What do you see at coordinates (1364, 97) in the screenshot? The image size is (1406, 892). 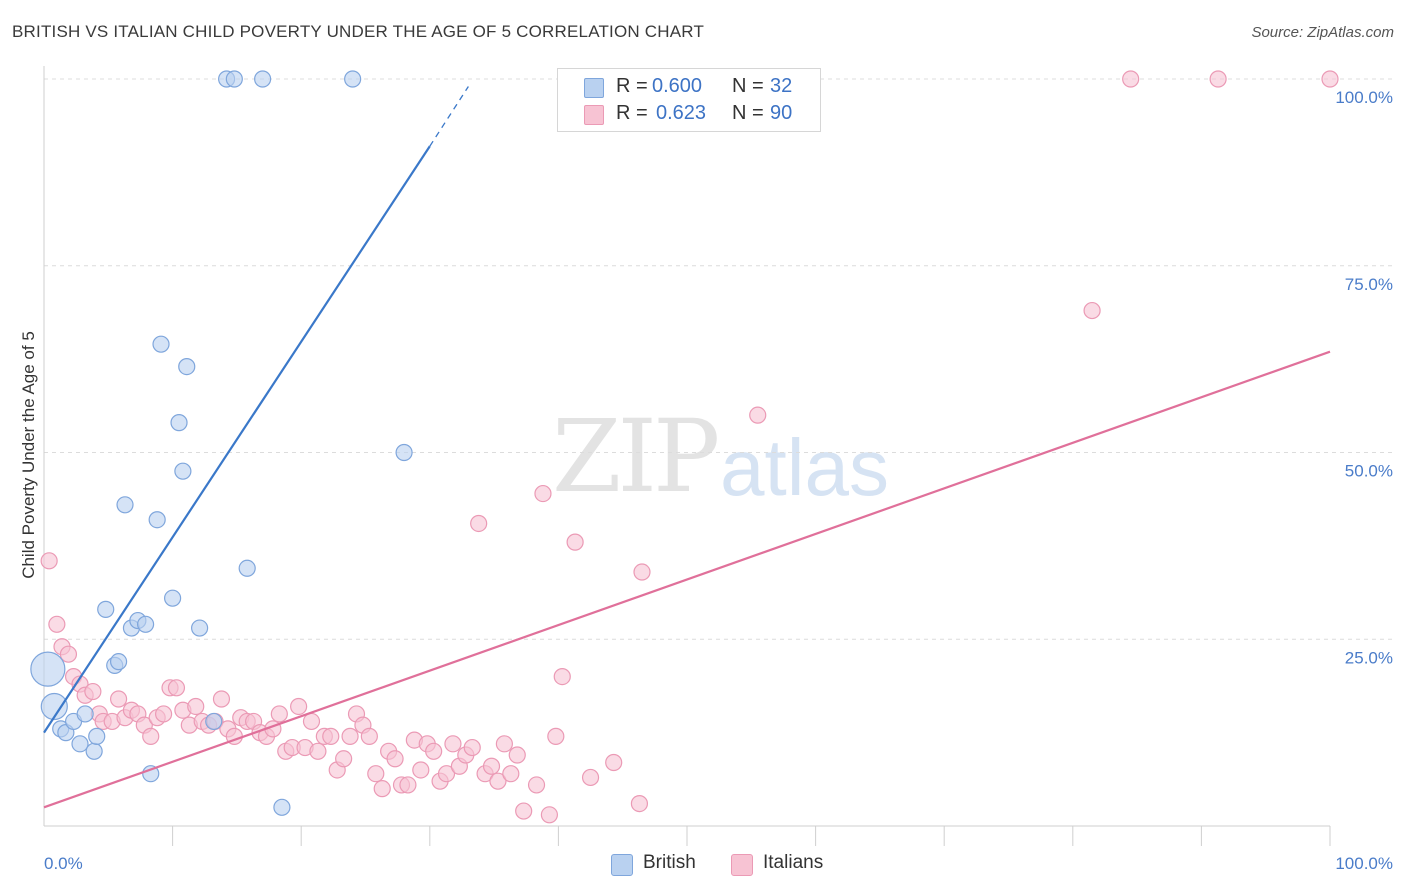 I see `y-tick-label: 100.0%` at bounding box center [1364, 97].